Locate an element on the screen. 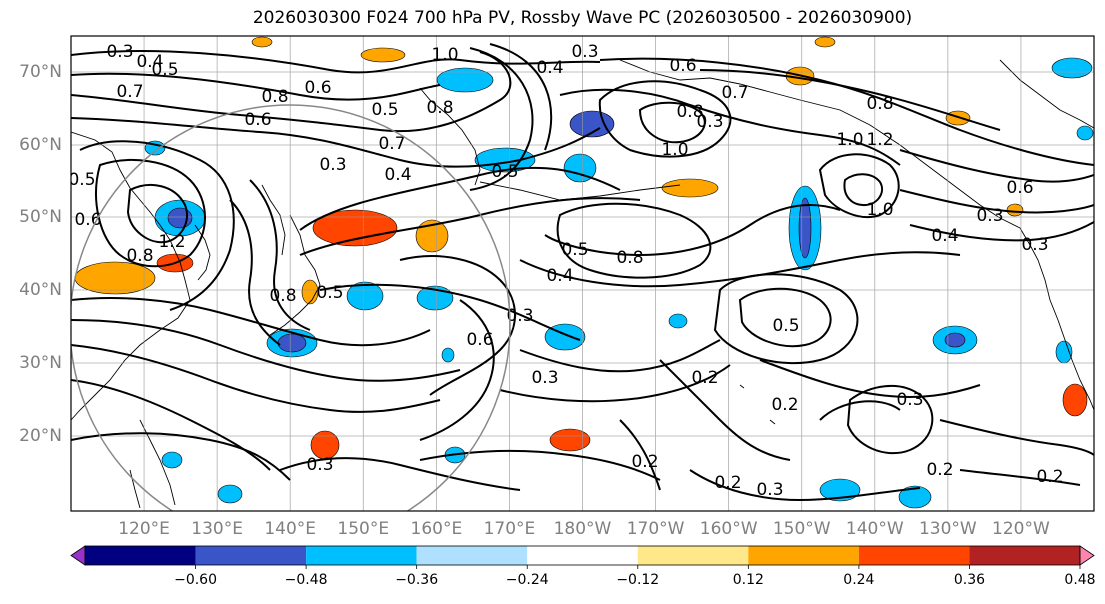 This screenshot has height=604, width=1105. colorbar-frame is located at coordinates (582, 555).